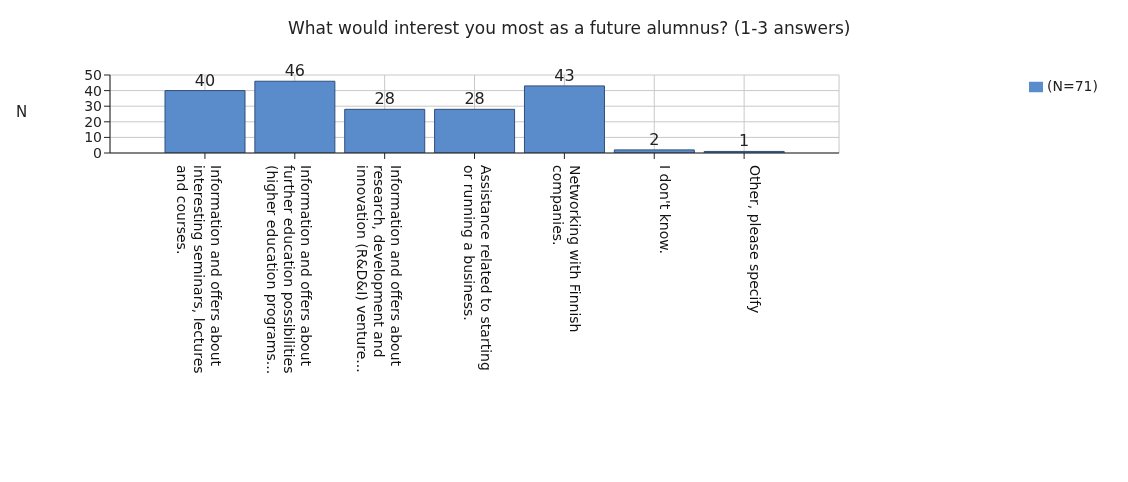 This screenshot has height=482, width=1128. Describe the element at coordinates (198, 269) in the screenshot. I see `x-tick-label: Information and offers about interesting seminars, lectures and courses.` at that location.